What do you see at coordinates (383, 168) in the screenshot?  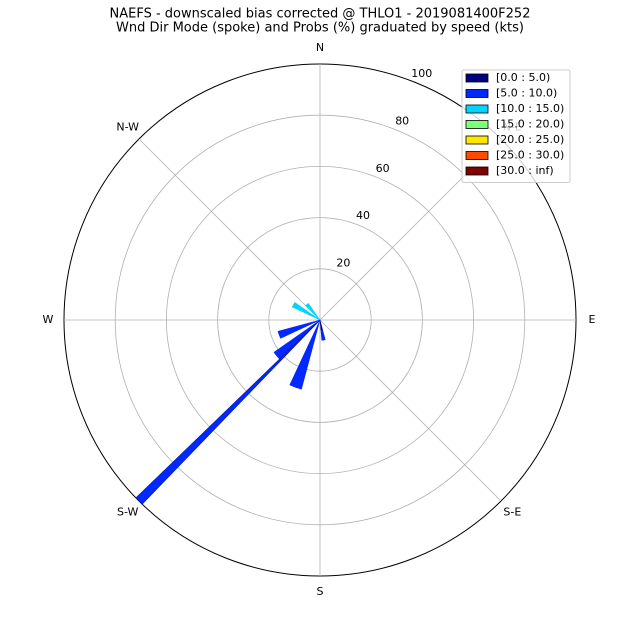 I see `radial-tick-label: 60` at bounding box center [383, 168].